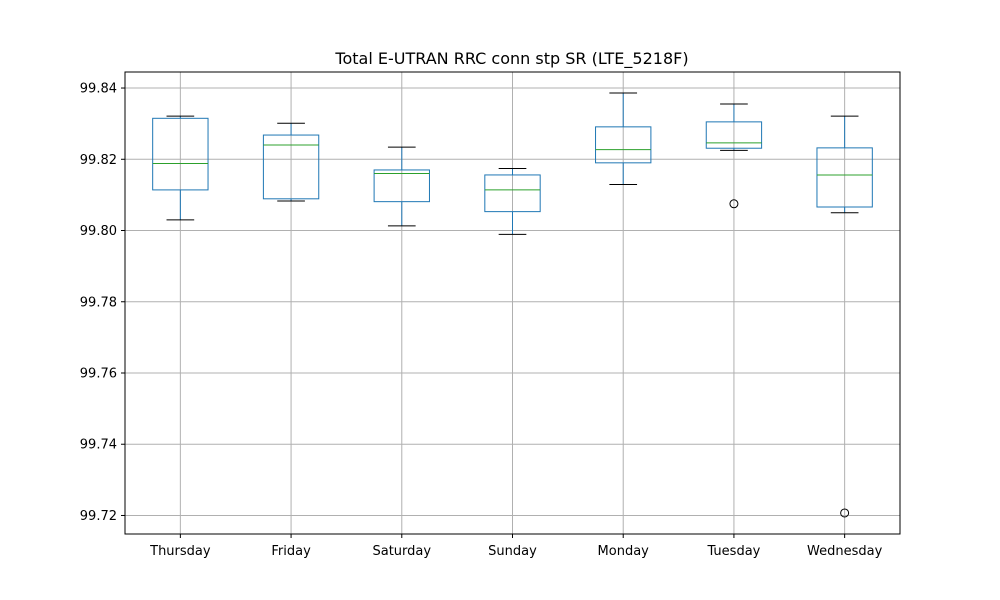 The height and width of the screenshot is (600, 1000). I want to click on y-tick-label: 99.84, so click(98, 89).